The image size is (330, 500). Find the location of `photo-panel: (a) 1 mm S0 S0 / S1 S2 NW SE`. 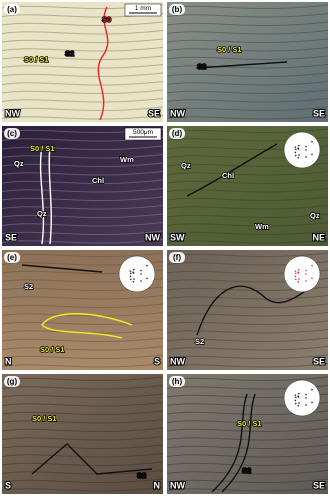

photo-panel: (a) 1 mm S0 S0 / S1 S2 NW SE is located at coordinates (82, 62).